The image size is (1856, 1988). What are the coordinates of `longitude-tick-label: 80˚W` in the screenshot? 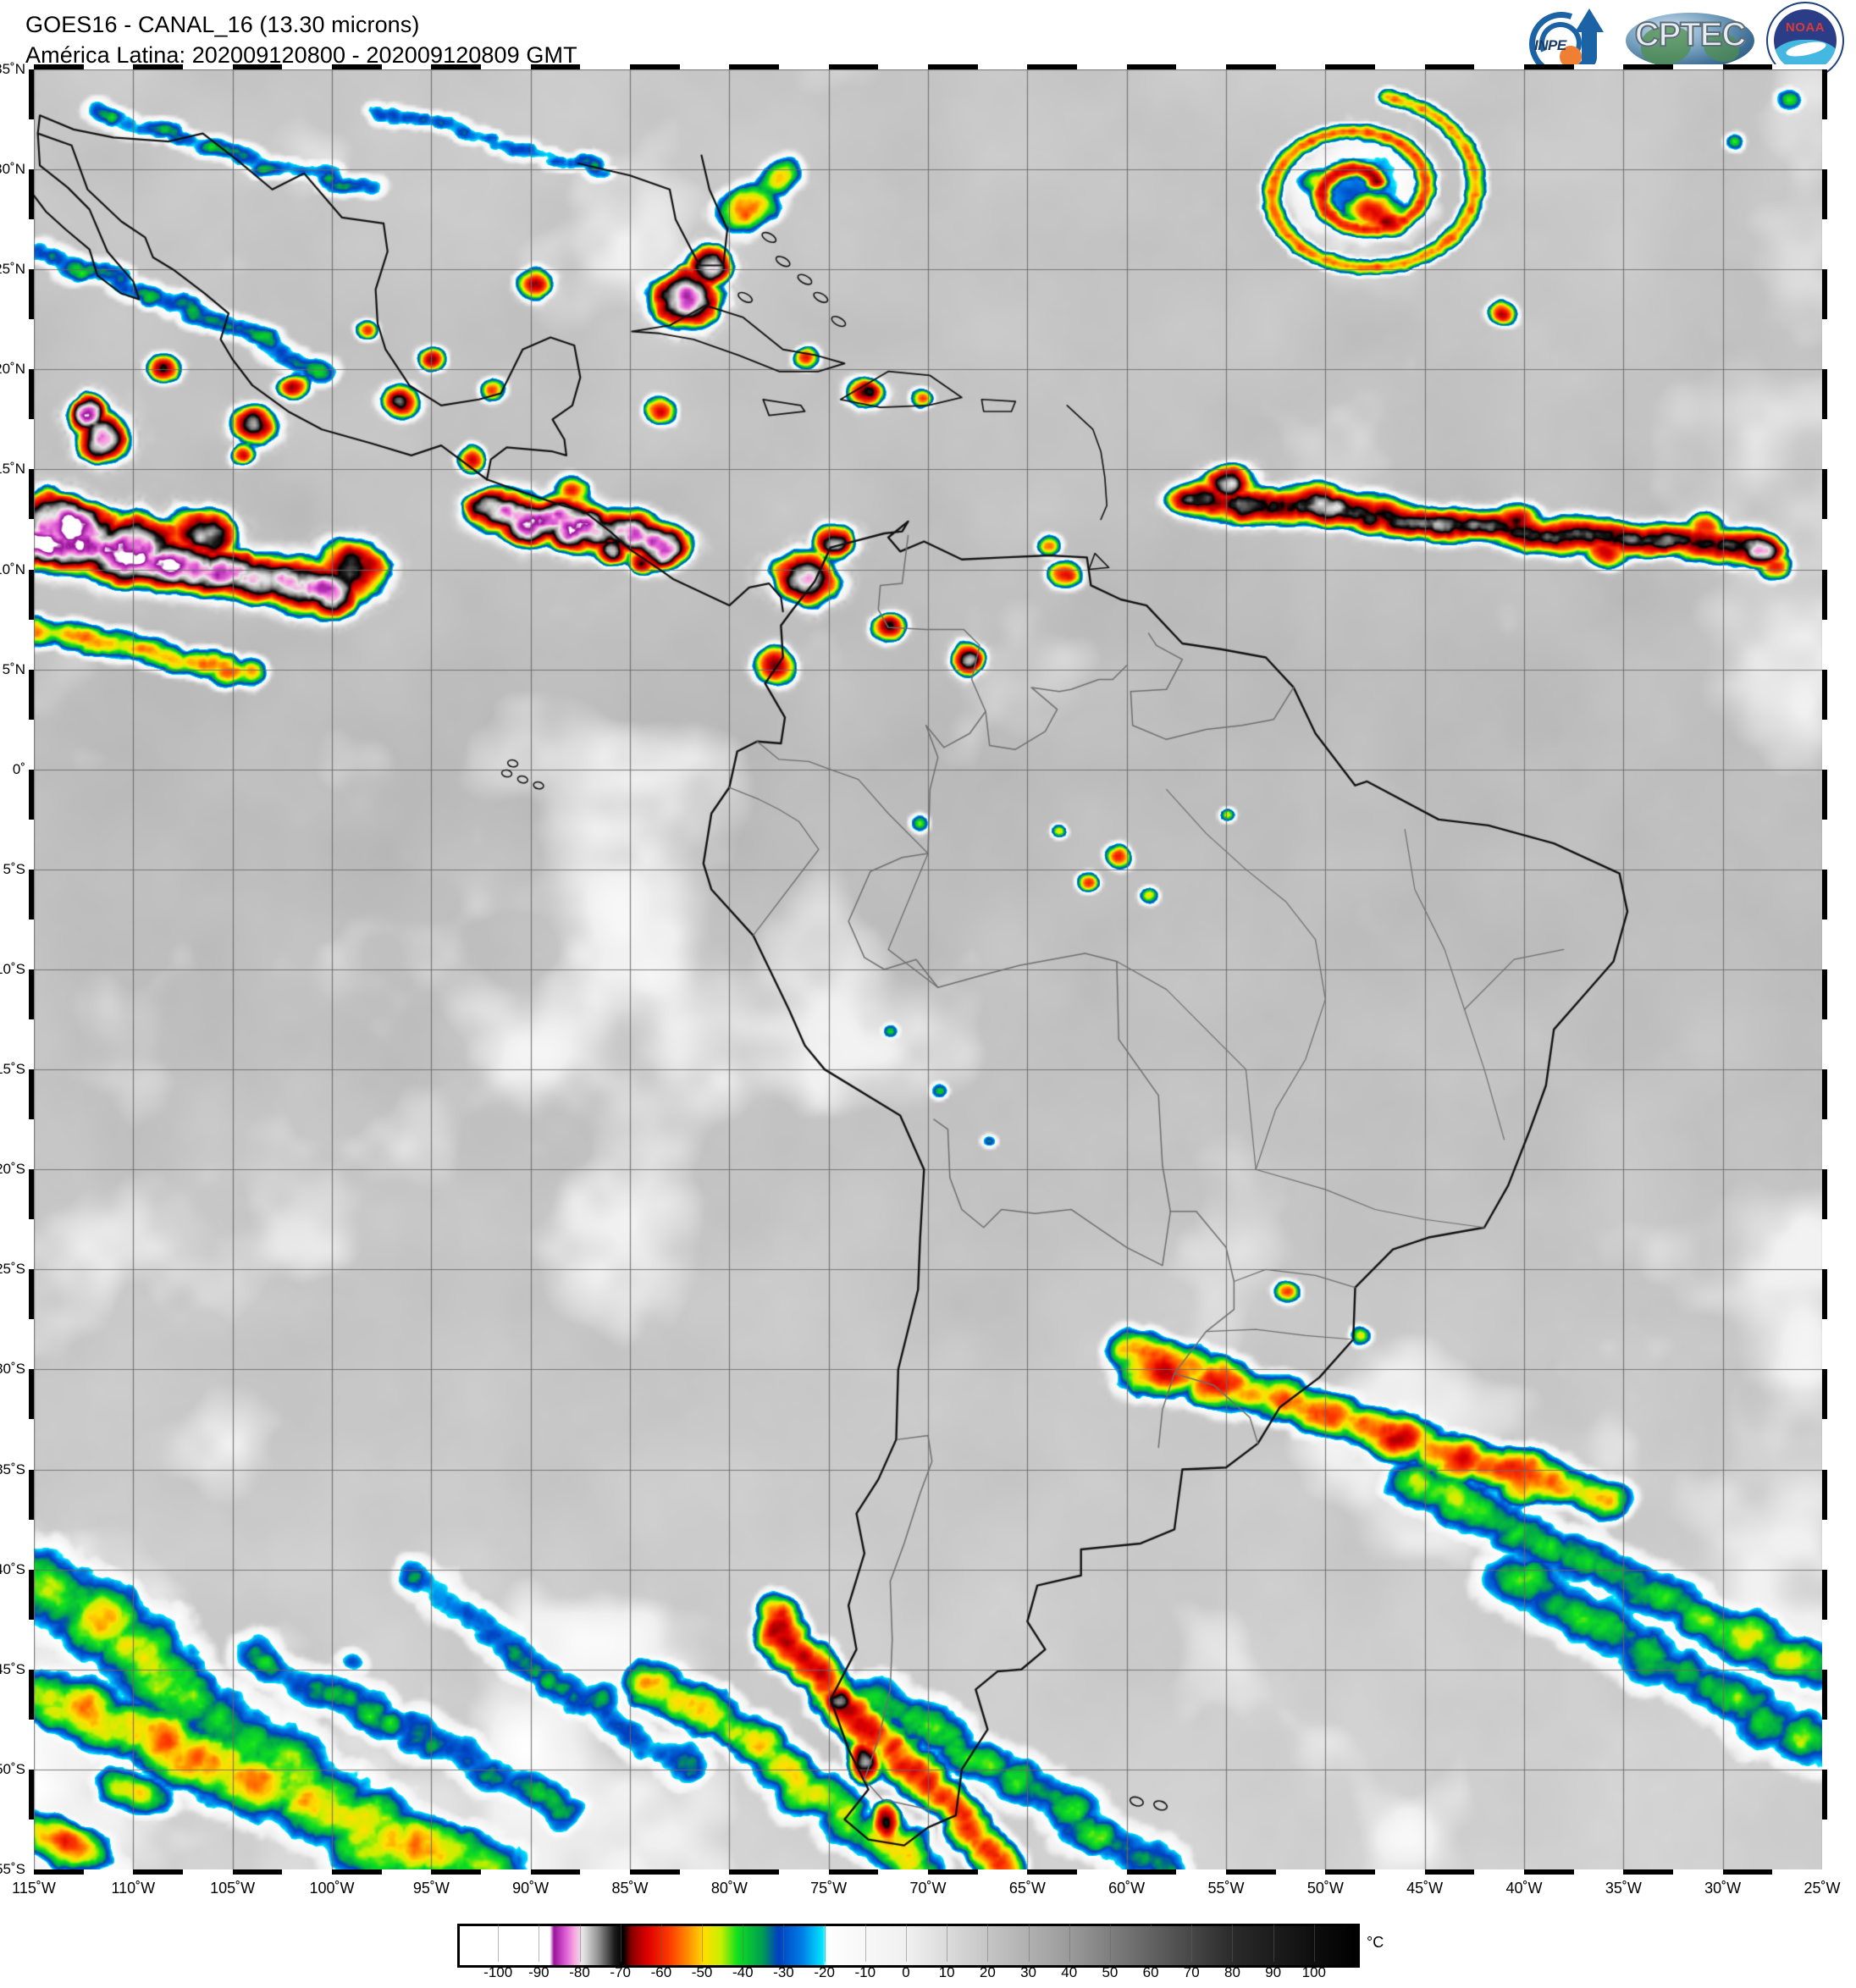 It's located at (729, 1888).